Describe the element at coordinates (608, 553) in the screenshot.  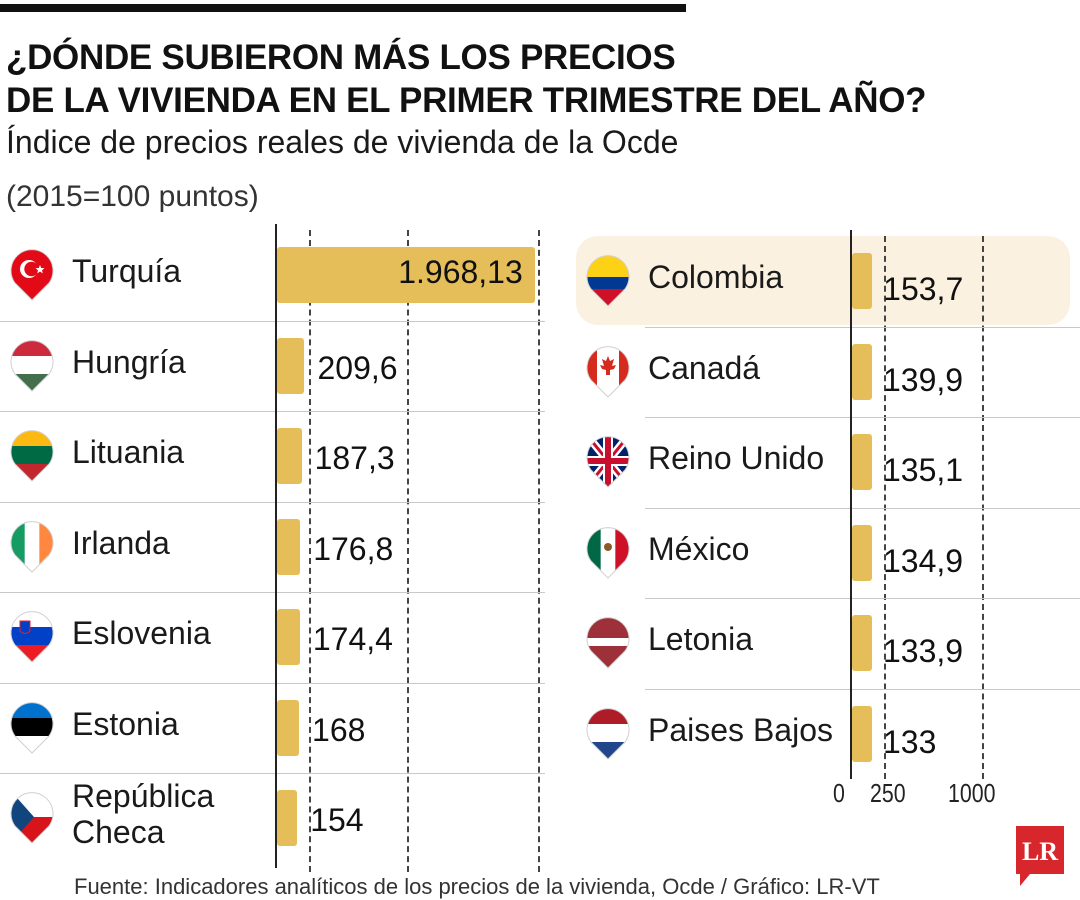
I see `flag-mexico-icon` at that location.